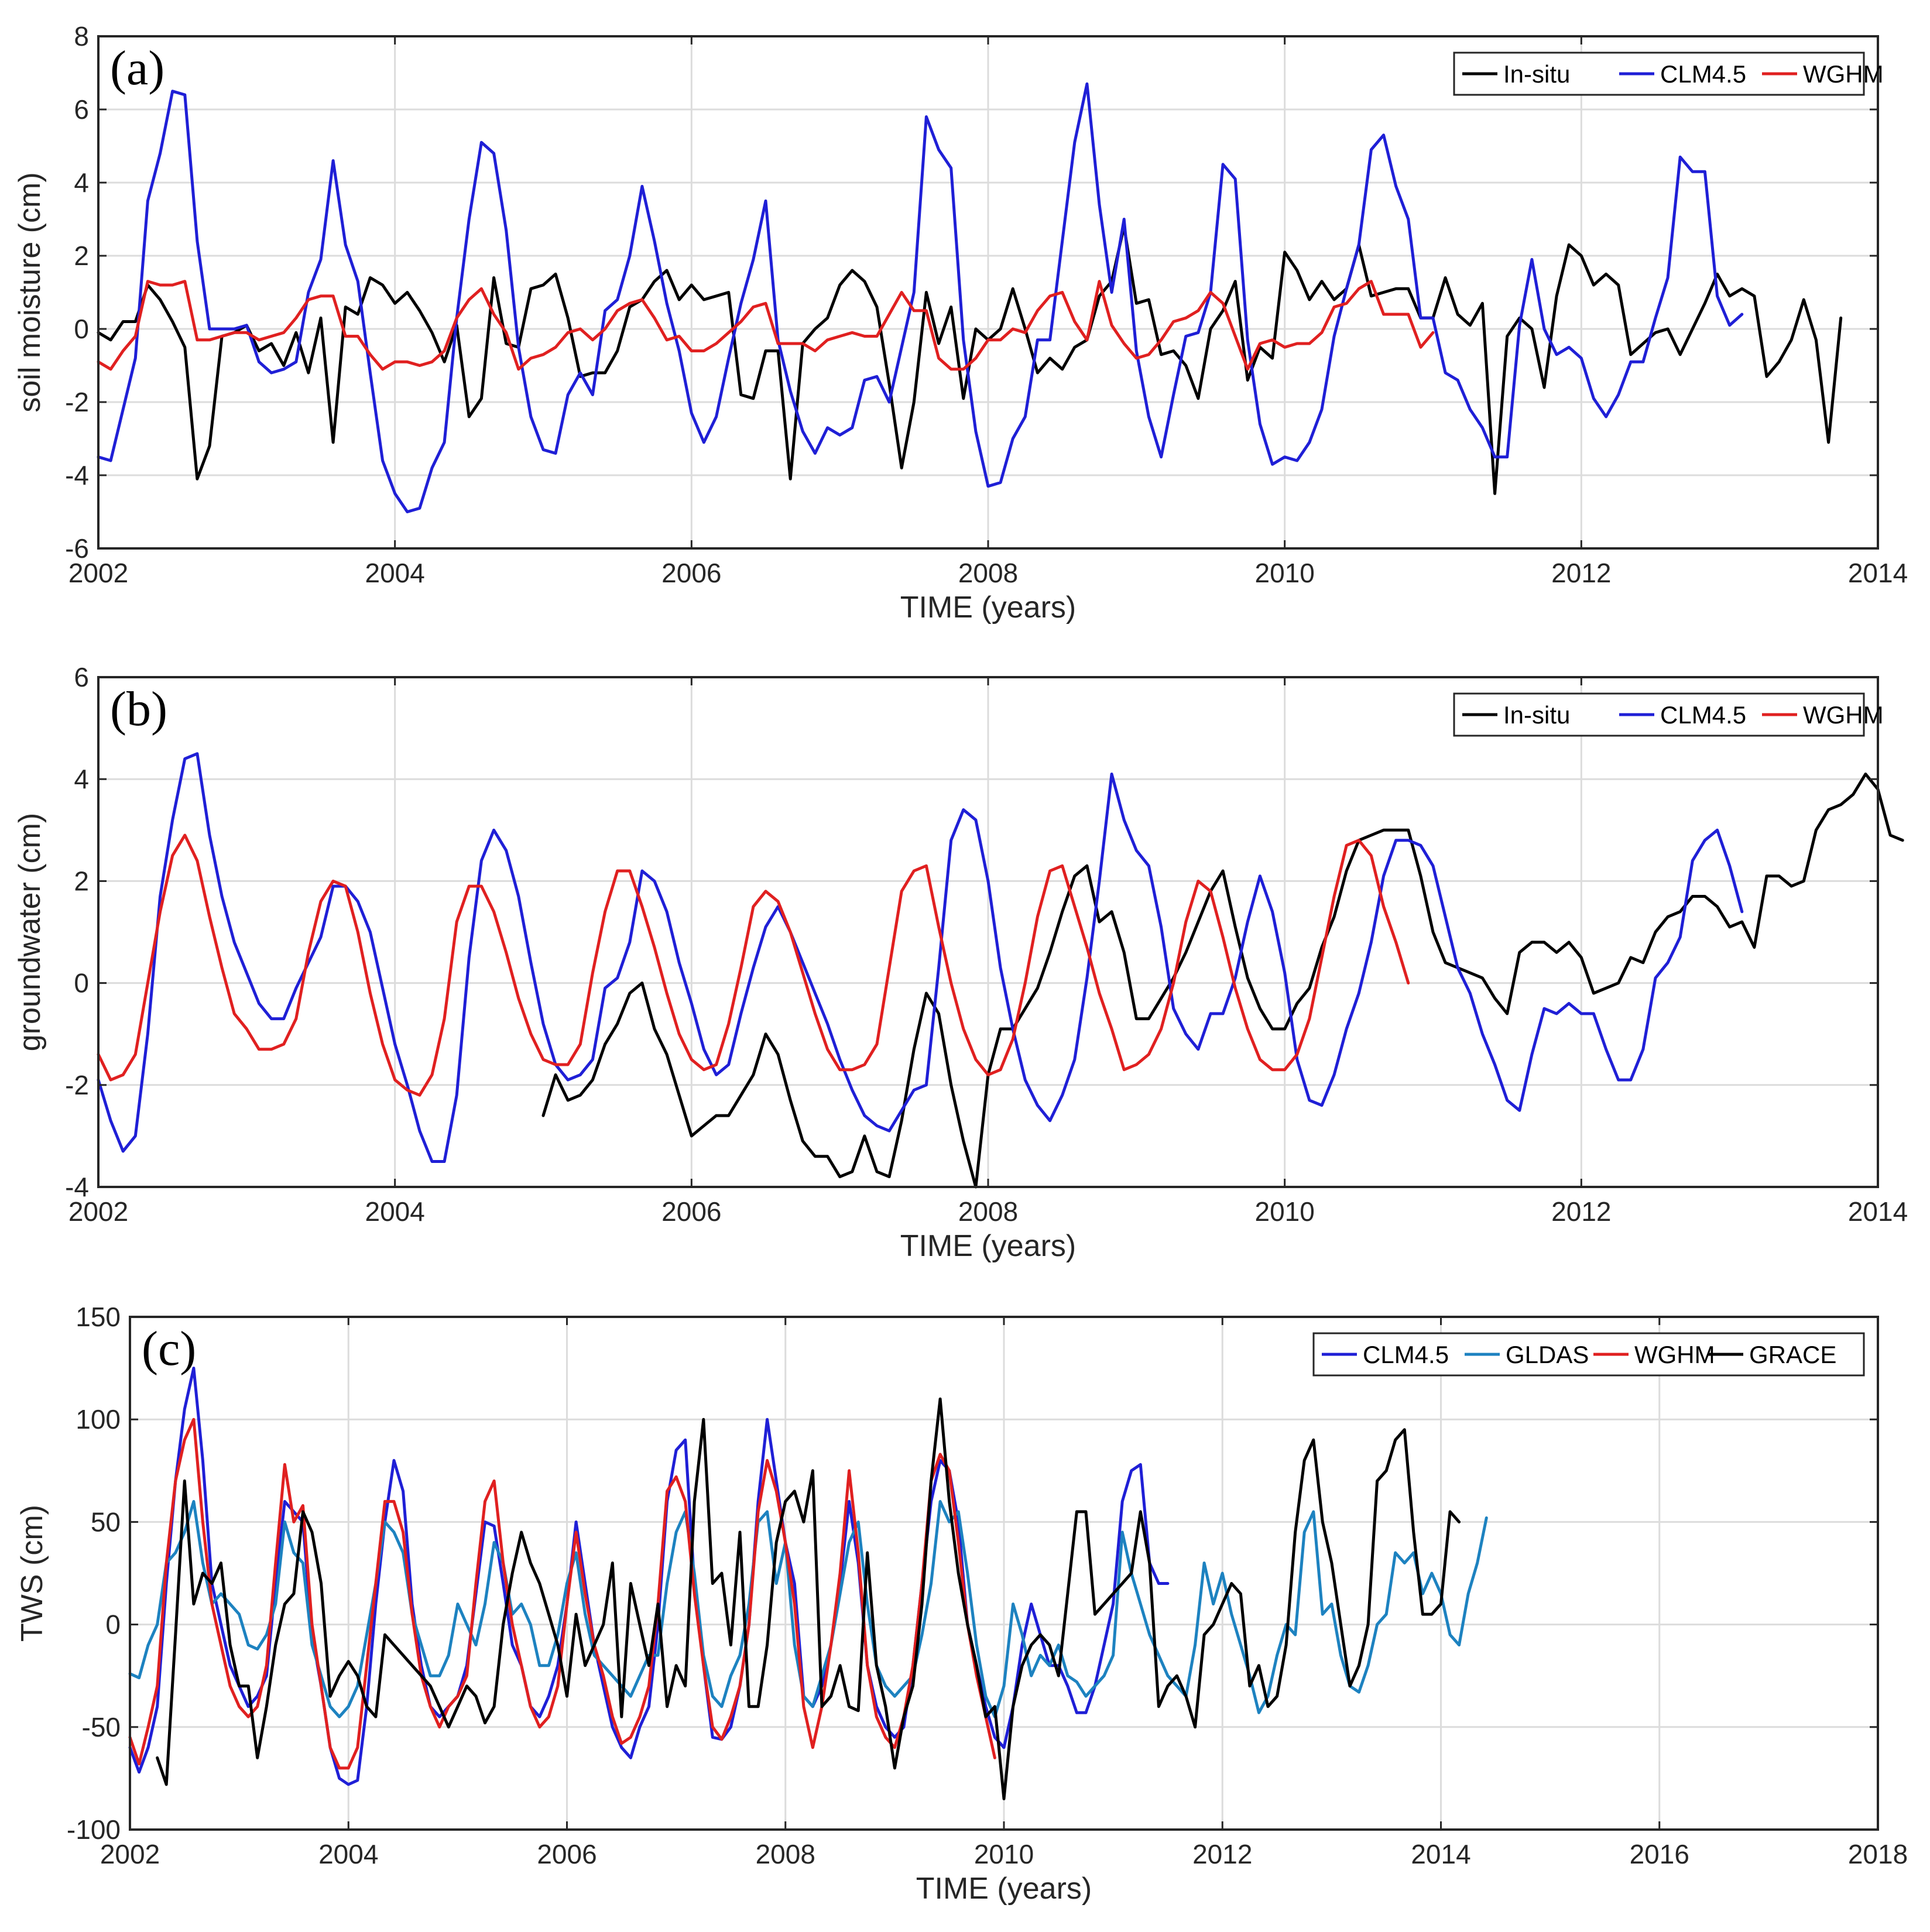  What do you see at coordinates (94, 1829) in the screenshot?
I see `y-tick-label: -100` at bounding box center [94, 1829].